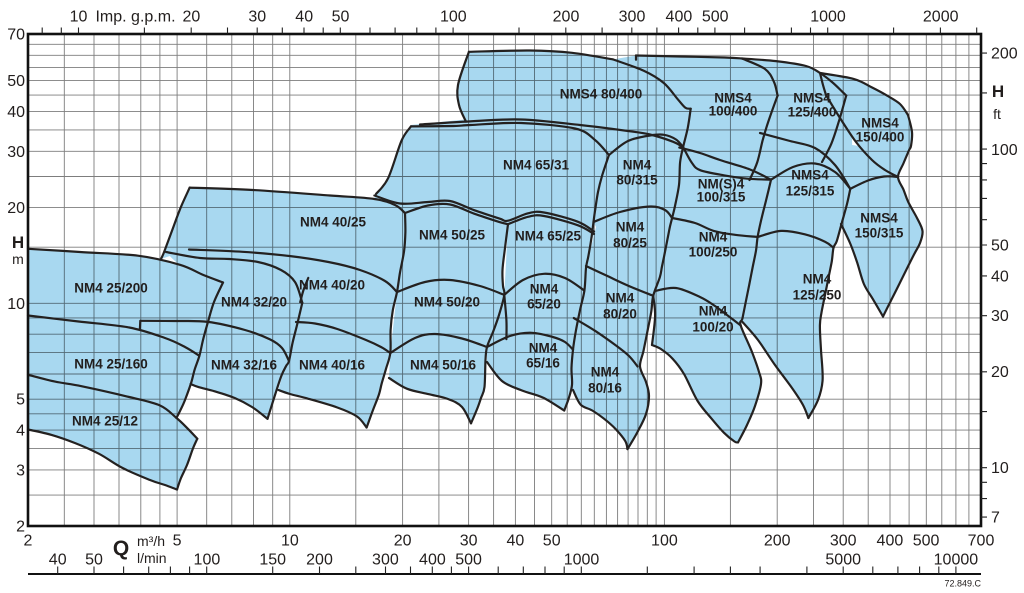 The width and height of the screenshot is (1024, 593). What do you see at coordinates (111, 364) in the screenshot?
I see `svg-text: NM4 25/160` at bounding box center [111, 364].